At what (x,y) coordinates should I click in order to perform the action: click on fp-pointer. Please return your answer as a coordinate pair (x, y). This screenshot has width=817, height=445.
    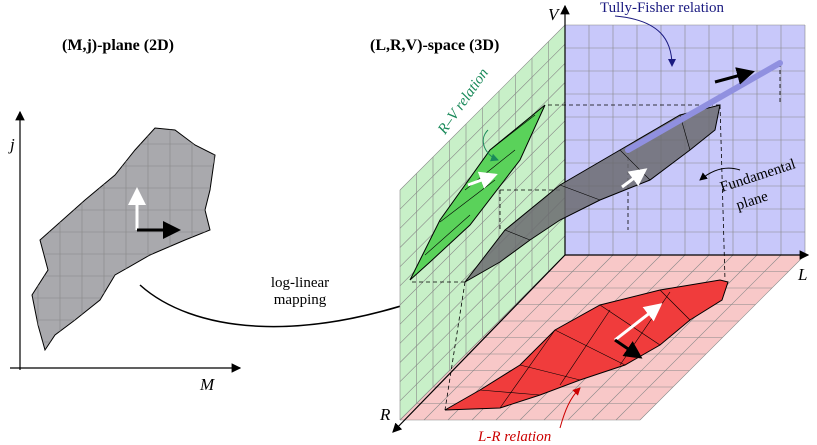
    Looking at the image, I should click on (720, 174).